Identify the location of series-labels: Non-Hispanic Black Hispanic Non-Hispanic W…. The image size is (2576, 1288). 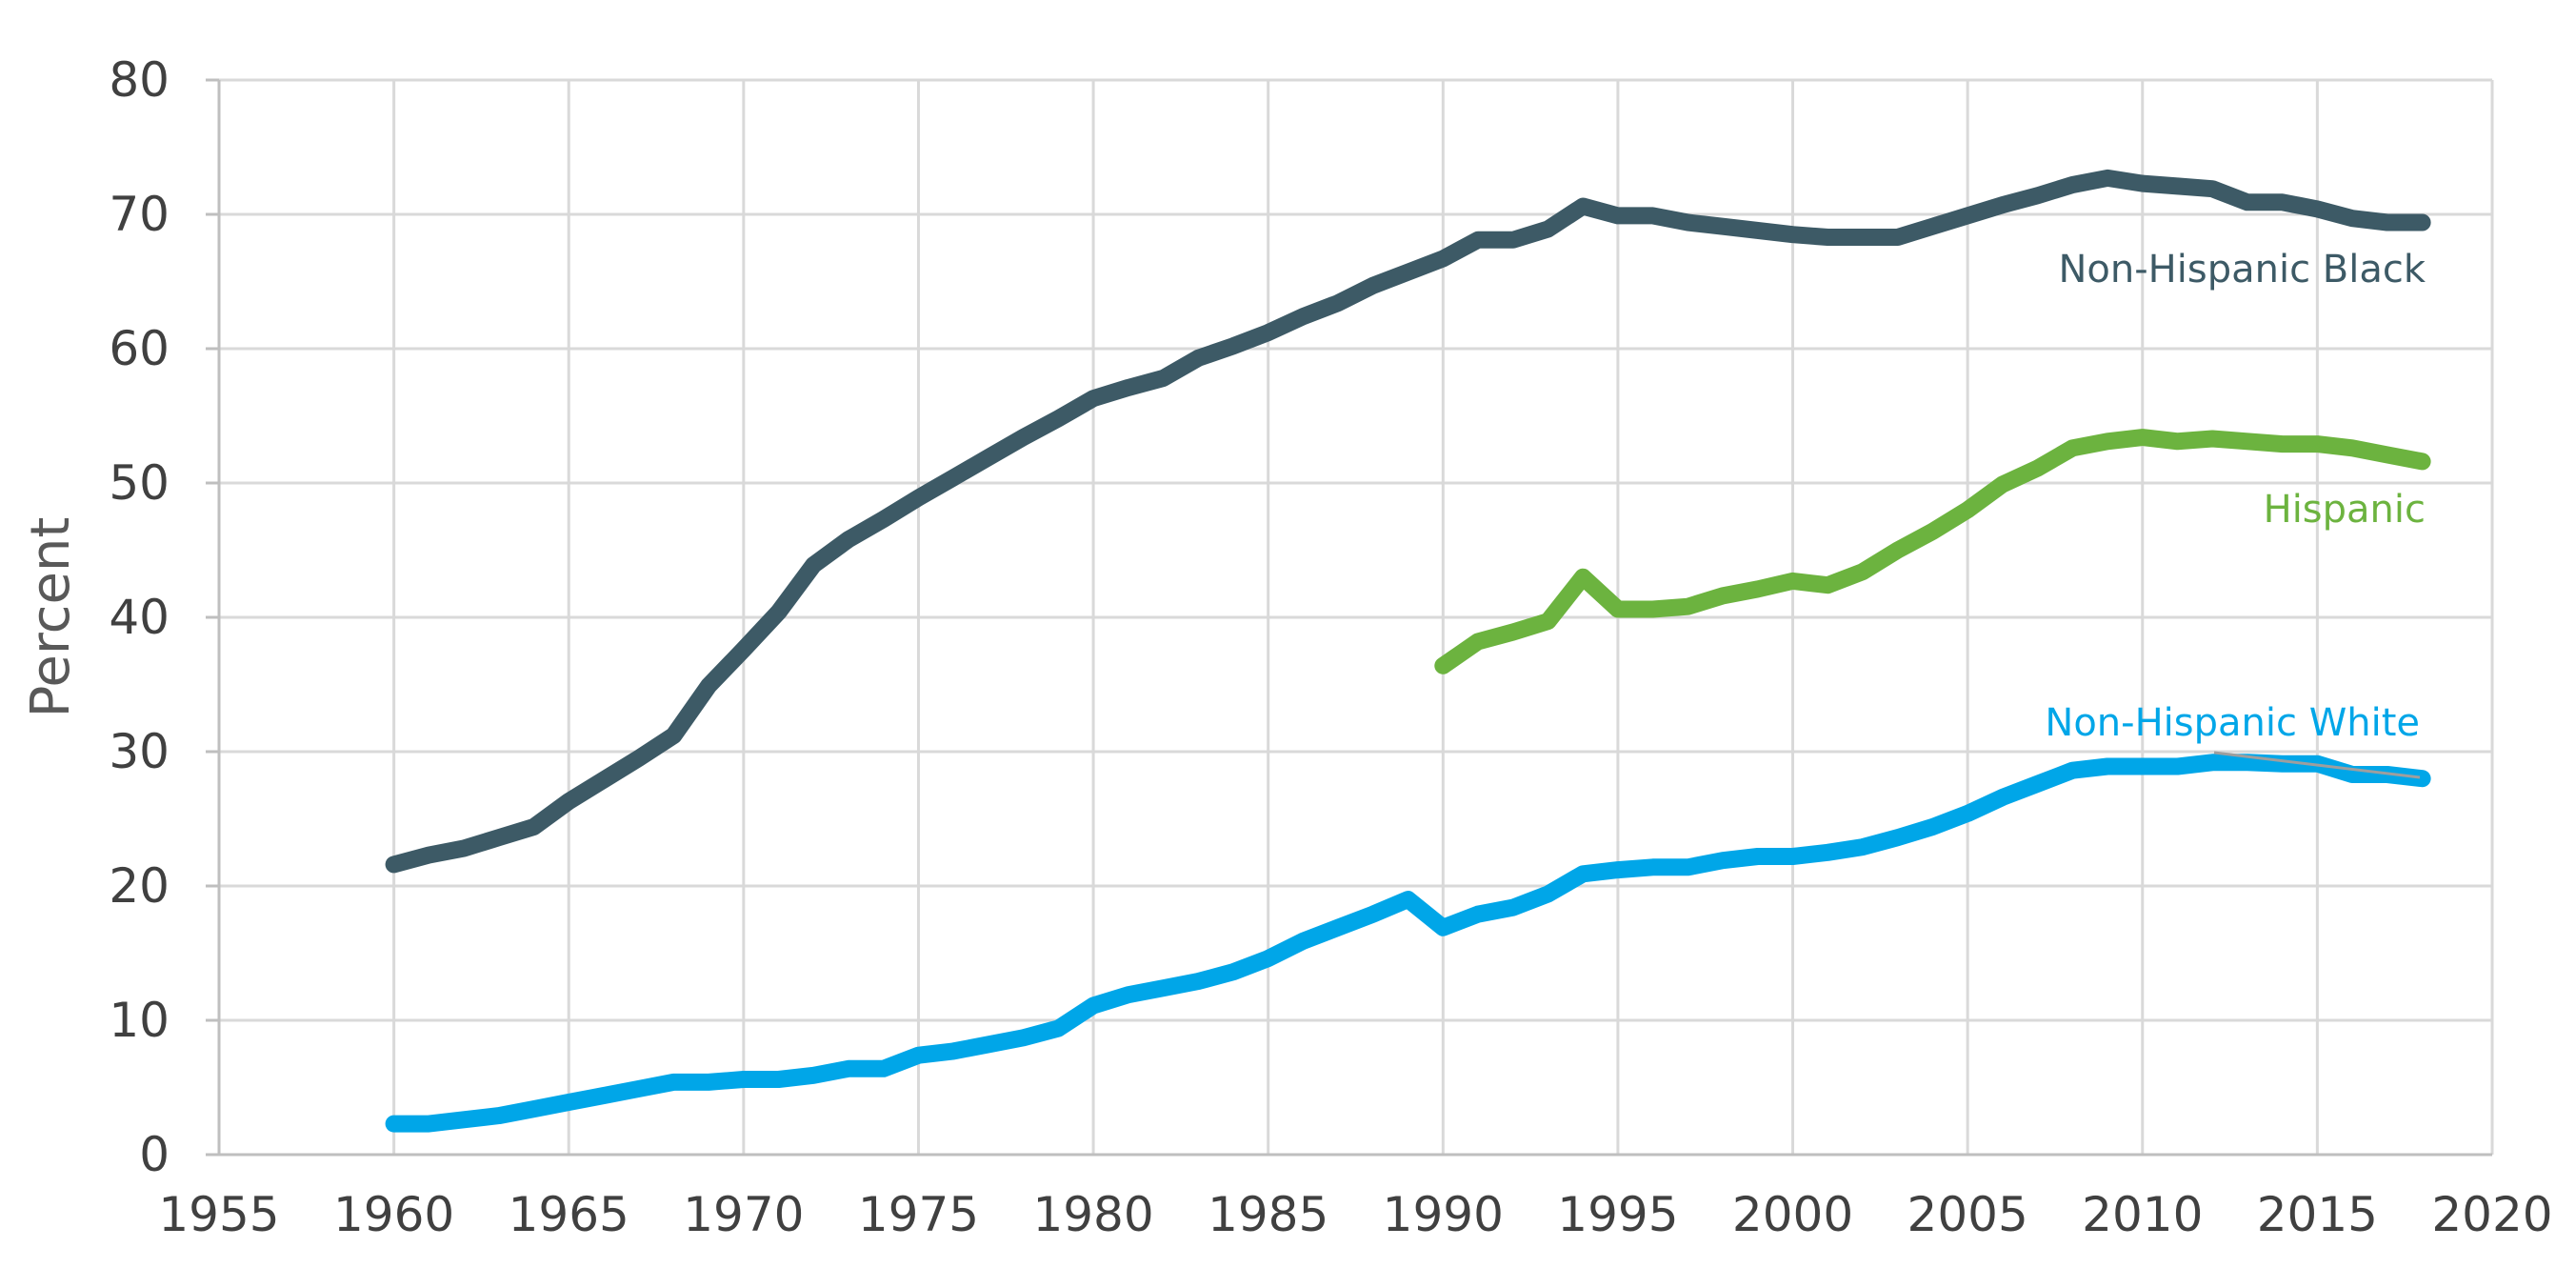
(2235, 513).